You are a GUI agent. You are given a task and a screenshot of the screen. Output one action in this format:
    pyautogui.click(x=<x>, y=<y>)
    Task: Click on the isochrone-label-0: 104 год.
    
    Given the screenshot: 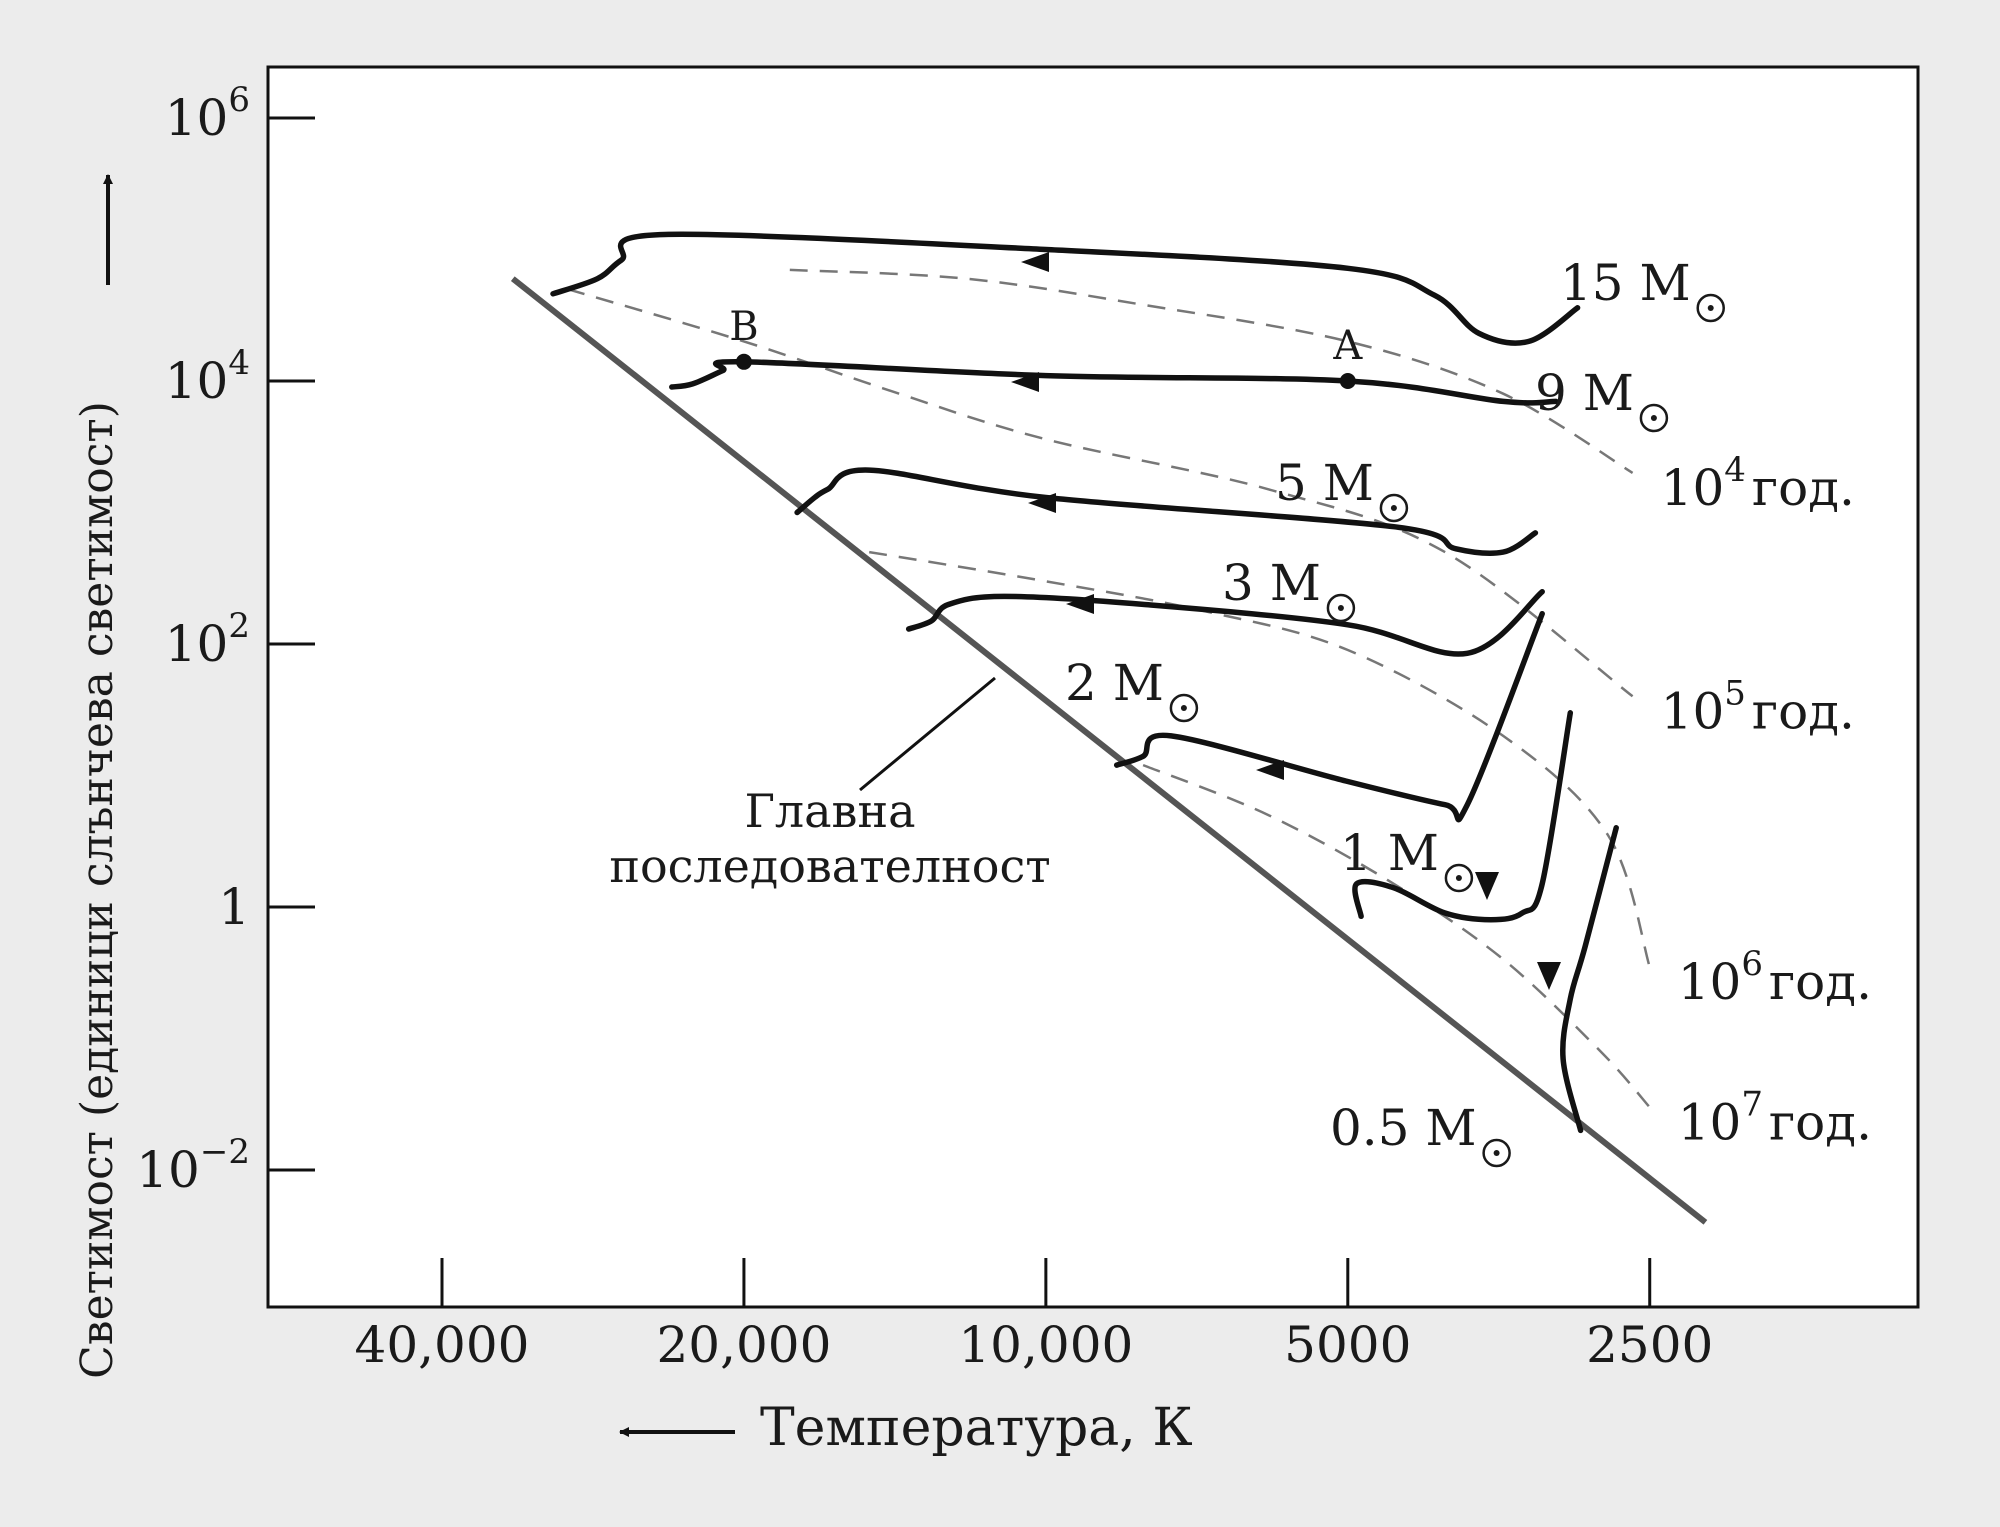 What is the action you would take?
    pyautogui.click(x=1758, y=483)
    